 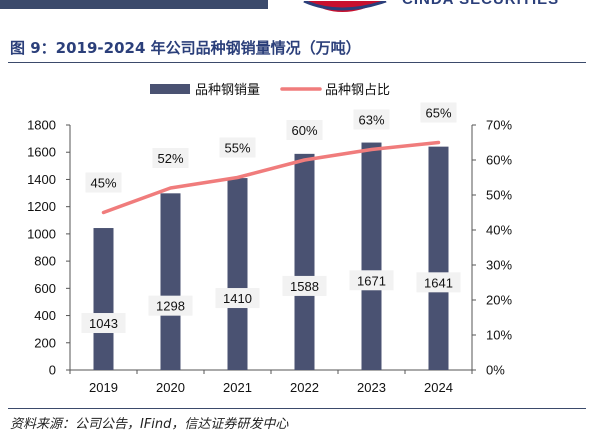 What do you see at coordinates (45, 288) in the screenshot?
I see `y-left-tick-label: 600` at bounding box center [45, 288].